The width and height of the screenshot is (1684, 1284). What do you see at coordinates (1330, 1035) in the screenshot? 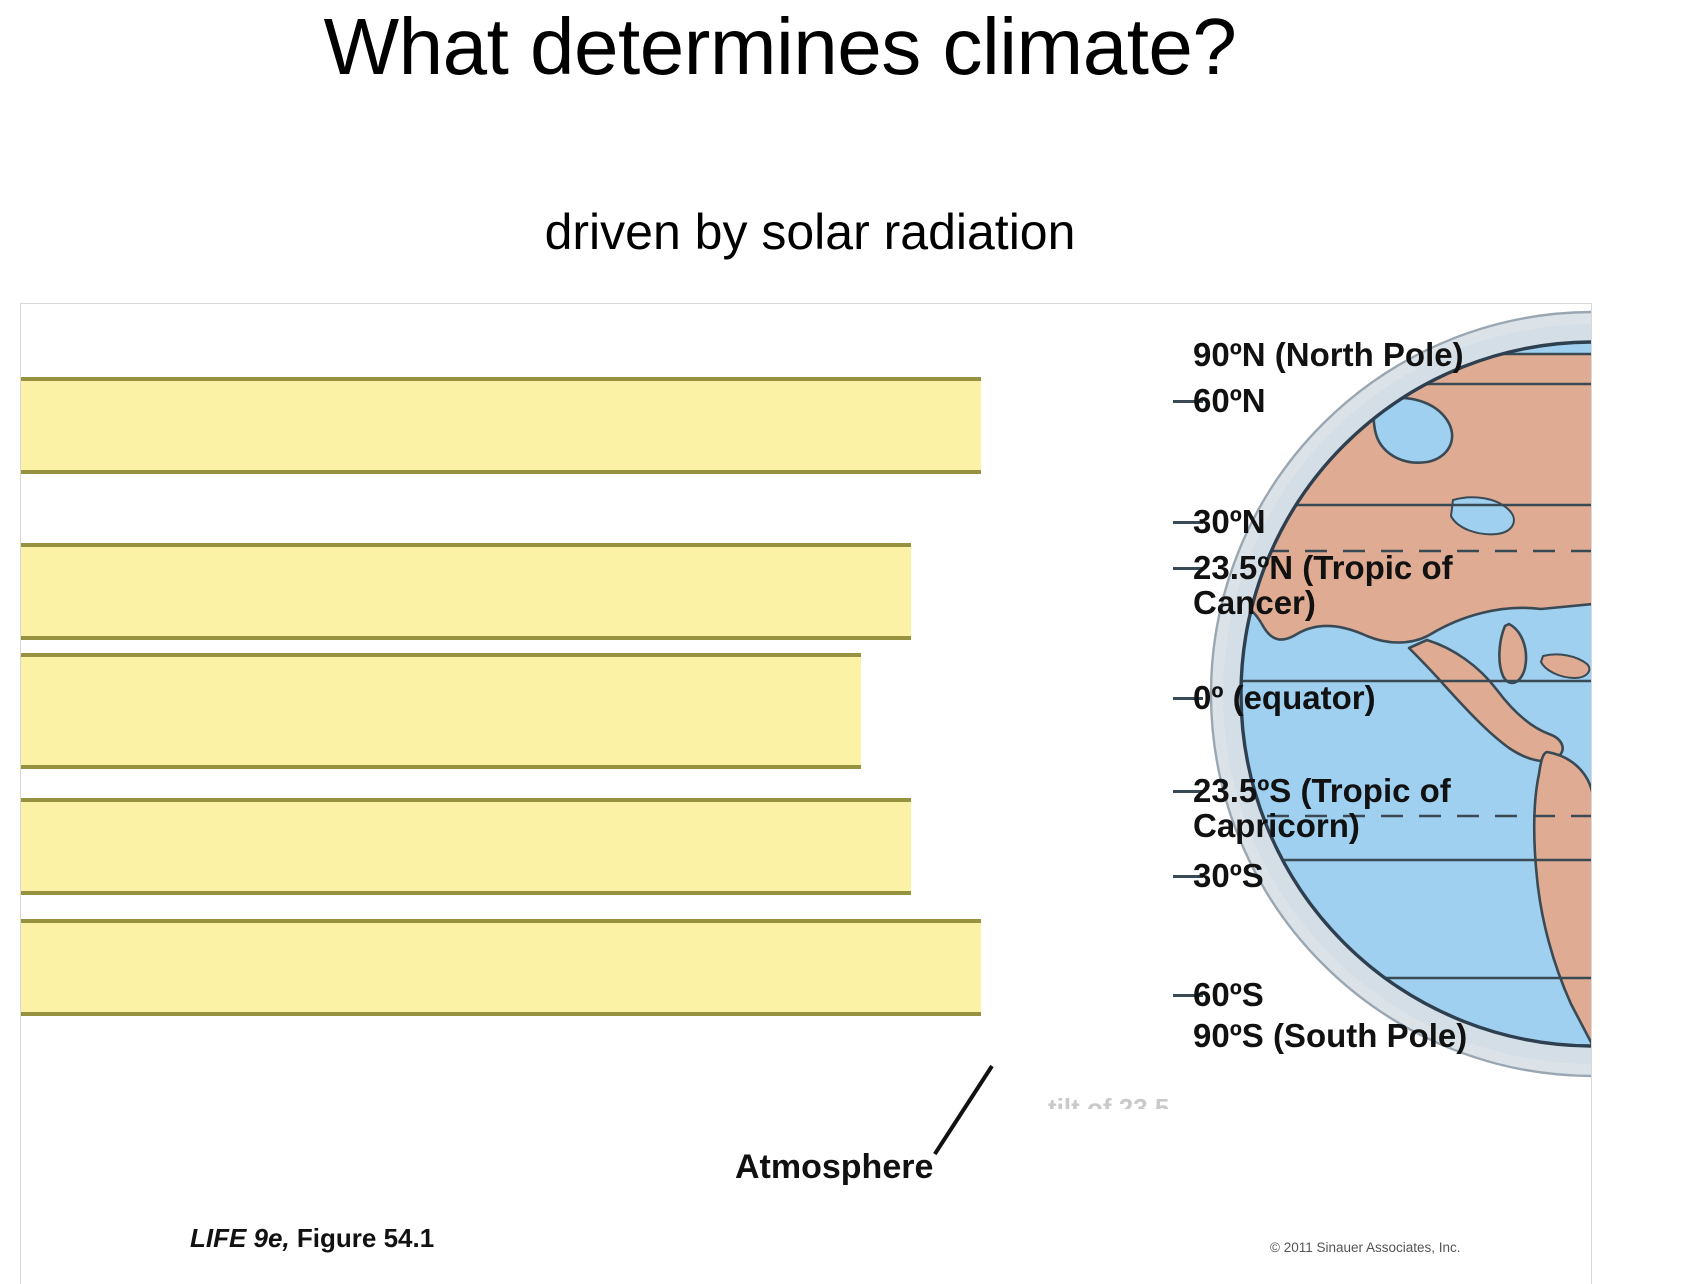
I see `latitude-label: 90ºS (South Pole)` at bounding box center [1330, 1035].